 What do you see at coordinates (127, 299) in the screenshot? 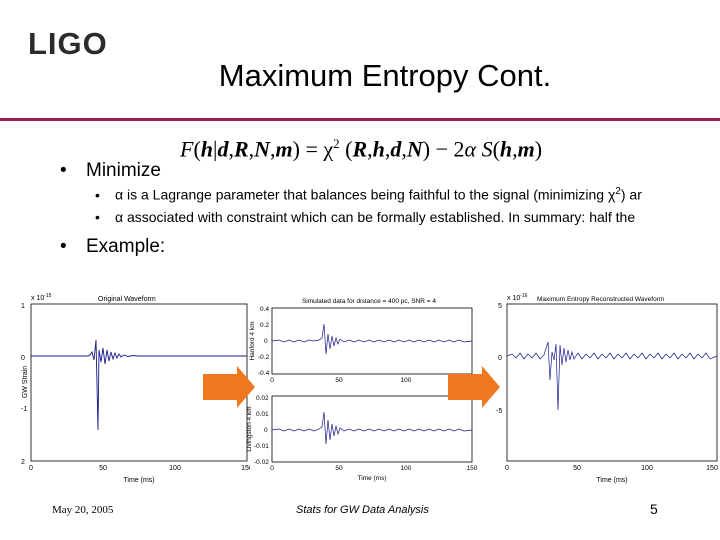
I see `plot-title: Original Waveform` at bounding box center [127, 299].